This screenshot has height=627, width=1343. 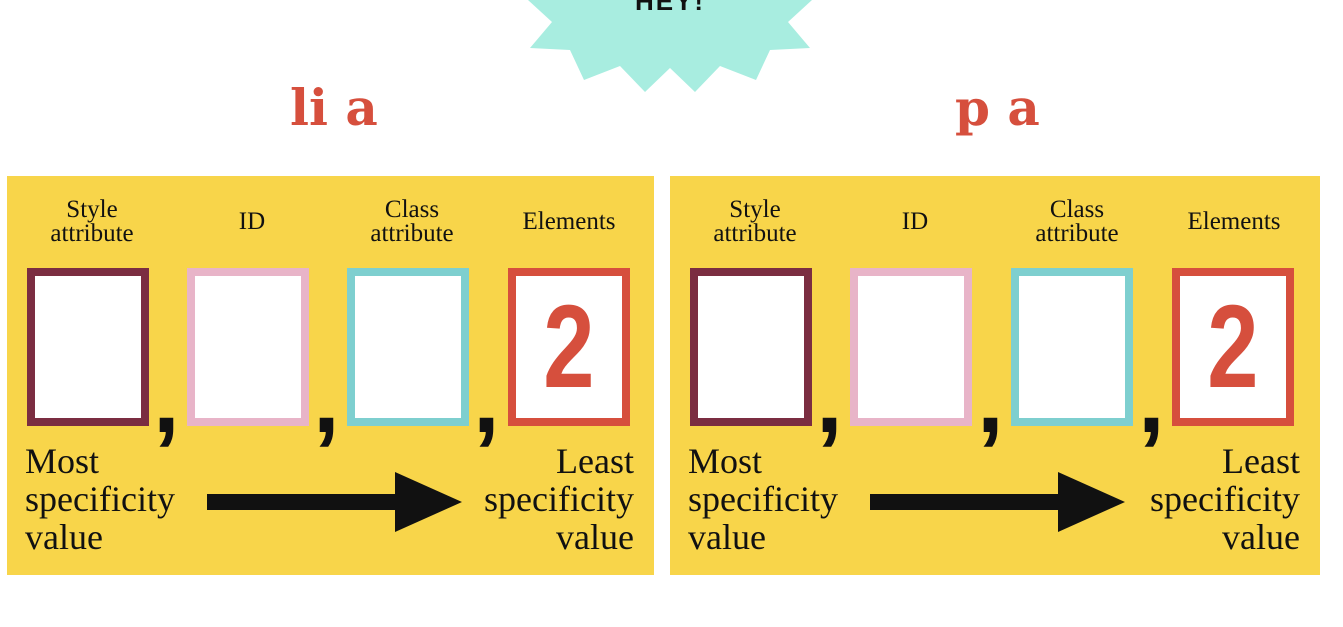 What do you see at coordinates (334, 107) in the screenshot?
I see `selector-title-left: li a` at bounding box center [334, 107].